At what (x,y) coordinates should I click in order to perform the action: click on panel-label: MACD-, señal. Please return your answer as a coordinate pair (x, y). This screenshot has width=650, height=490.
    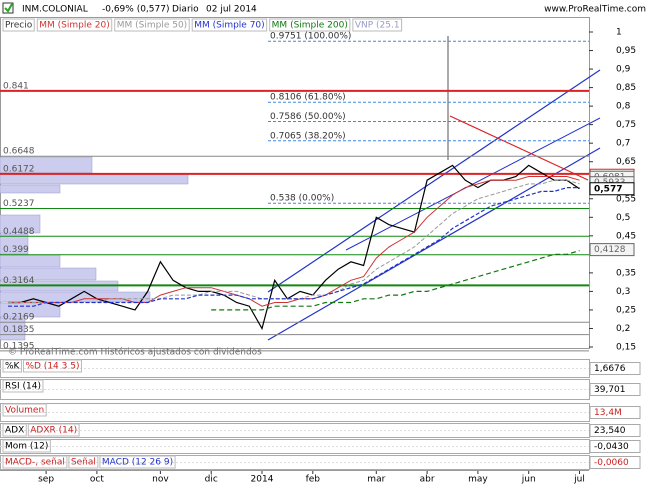
    Looking at the image, I should click on (35, 463).